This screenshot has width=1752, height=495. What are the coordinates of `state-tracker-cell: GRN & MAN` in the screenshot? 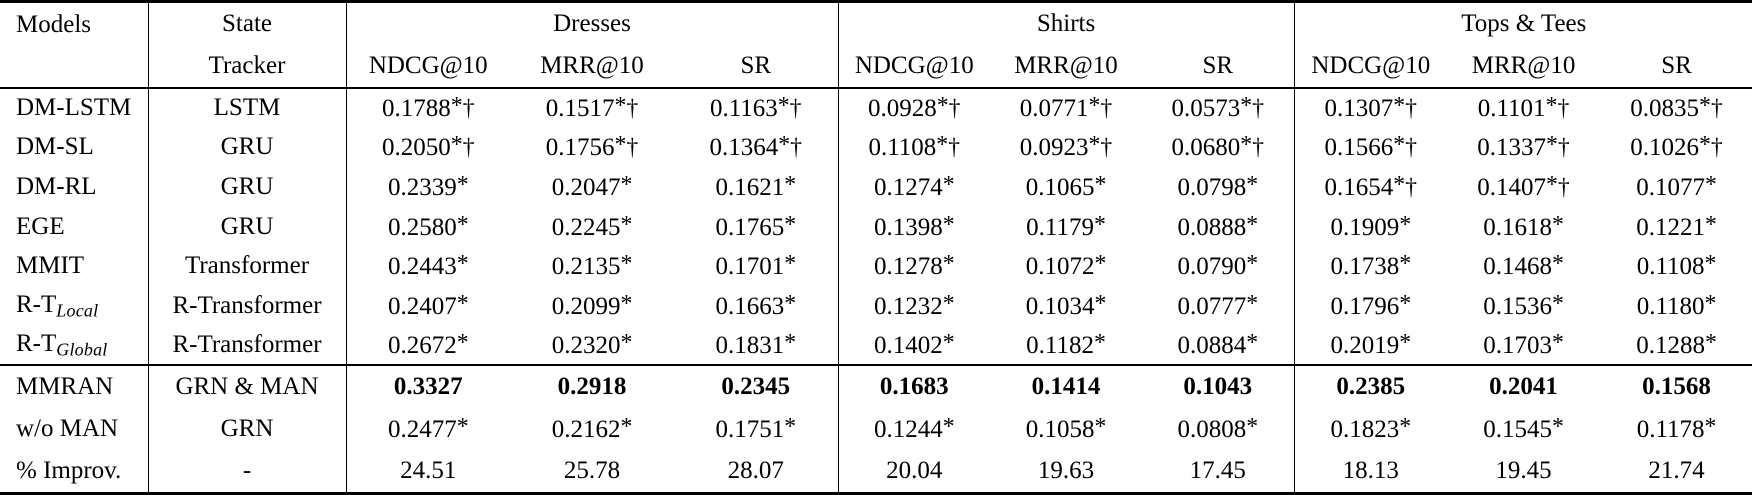 It's located at (247, 387).